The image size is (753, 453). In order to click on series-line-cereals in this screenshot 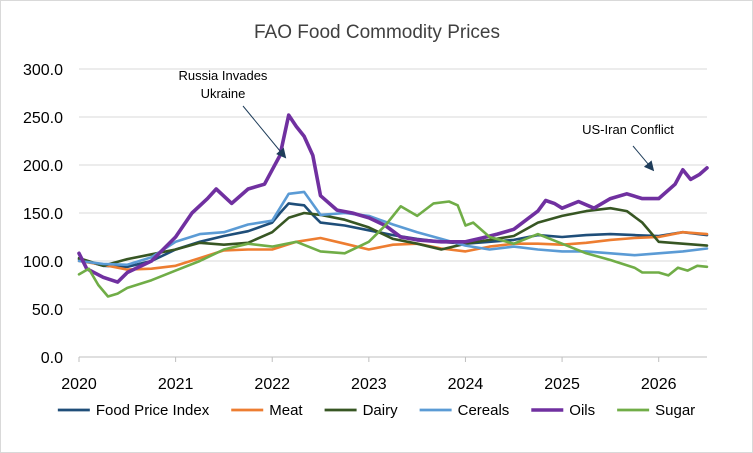, I will do `click(393, 228)`.